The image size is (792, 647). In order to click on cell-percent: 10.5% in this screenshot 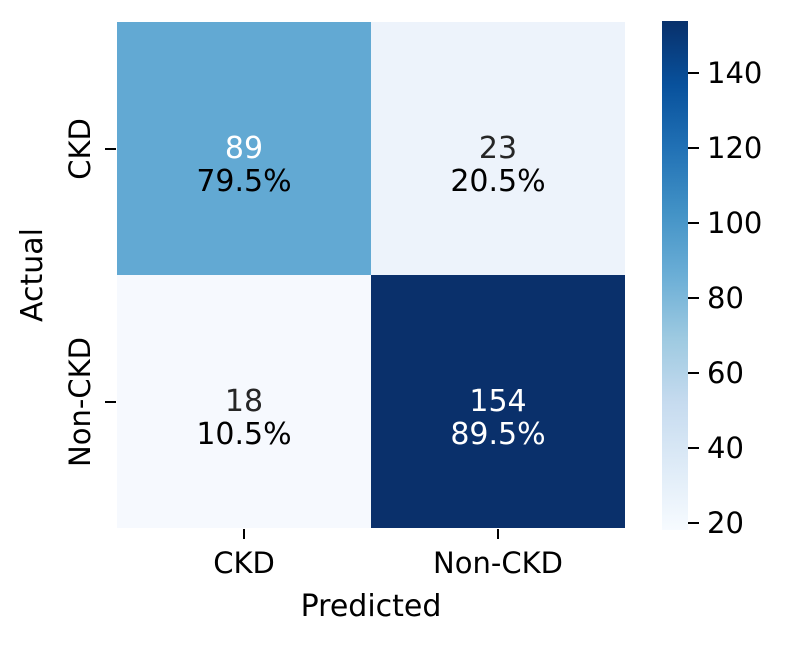, I will do `click(244, 434)`.